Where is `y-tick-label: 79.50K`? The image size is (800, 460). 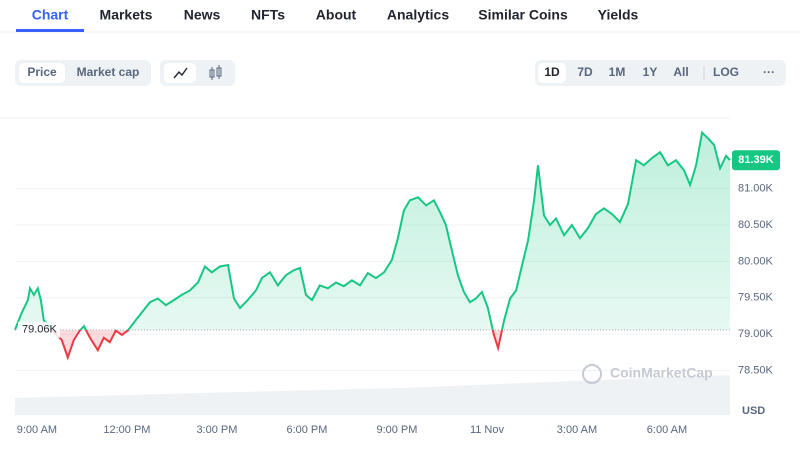
y-tick-label: 79.50K is located at coordinates (756, 298).